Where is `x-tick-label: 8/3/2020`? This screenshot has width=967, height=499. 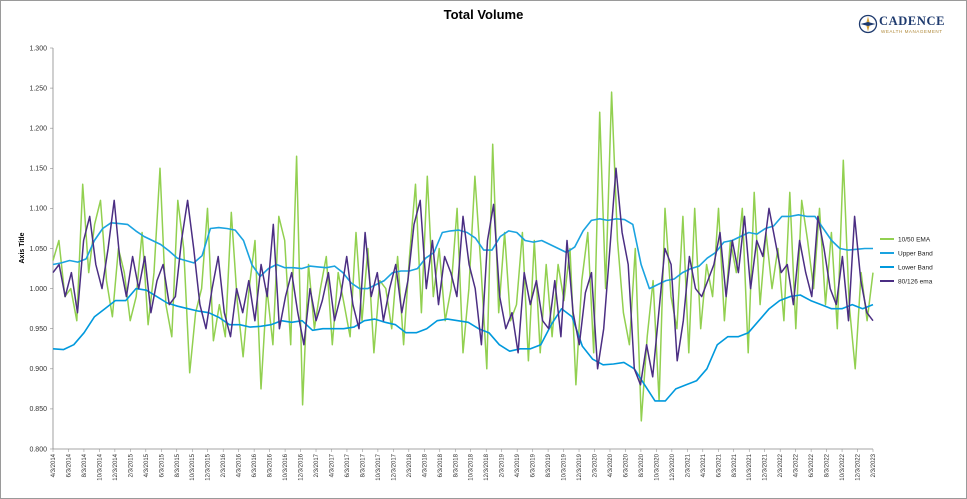 x-tick-label: 8/3/2020 is located at coordinates (642, 465).